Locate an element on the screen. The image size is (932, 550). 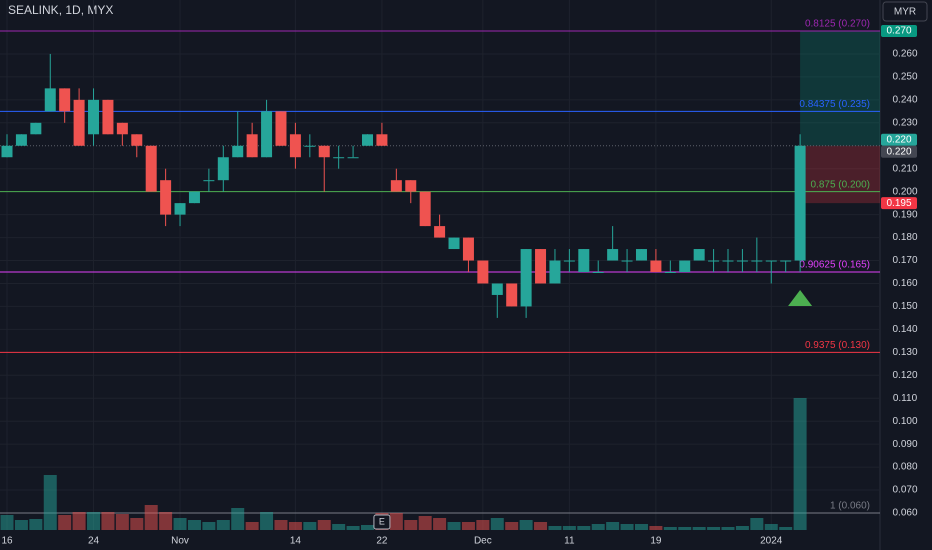
signal-arrow is located at coordinates (800, 298).